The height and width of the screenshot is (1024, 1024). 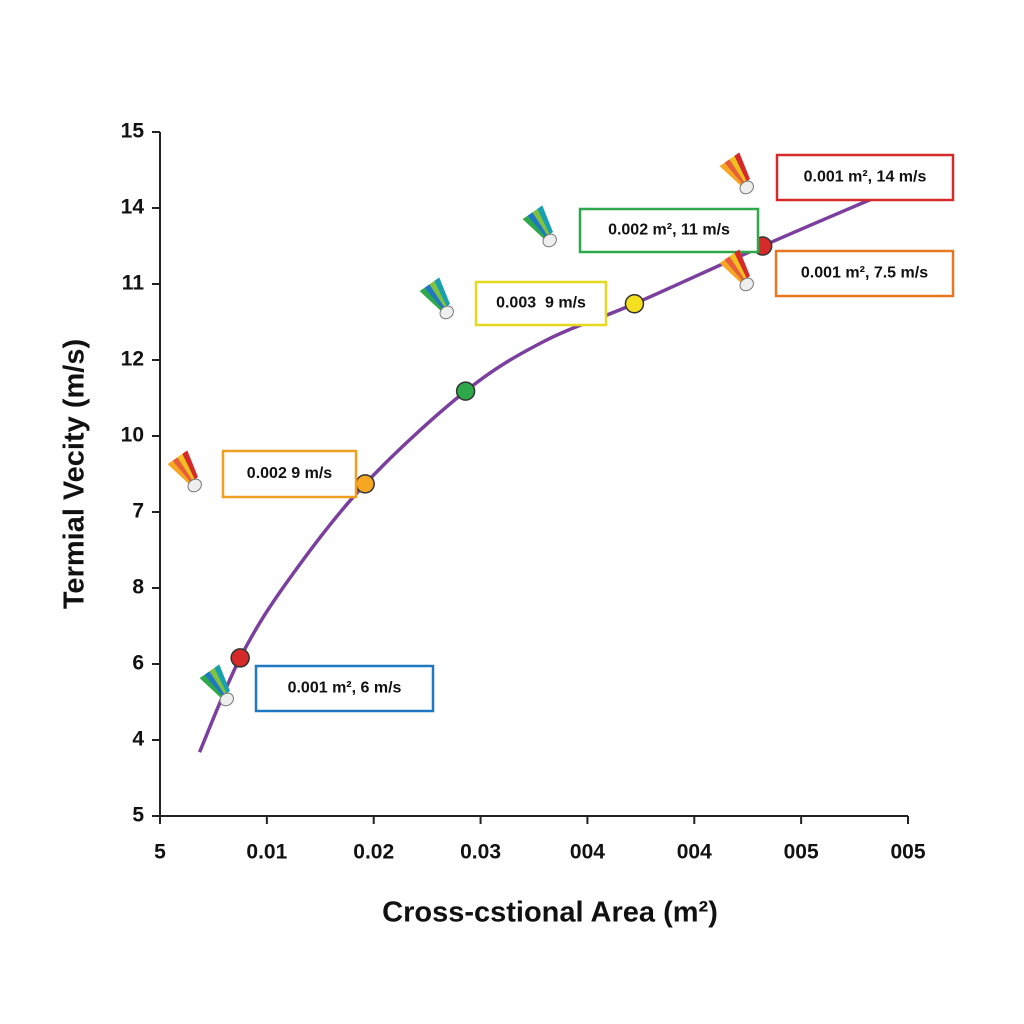 I want to click on annotation-text: 0.002 m², 11 m/s, so click(x=669, y=230).